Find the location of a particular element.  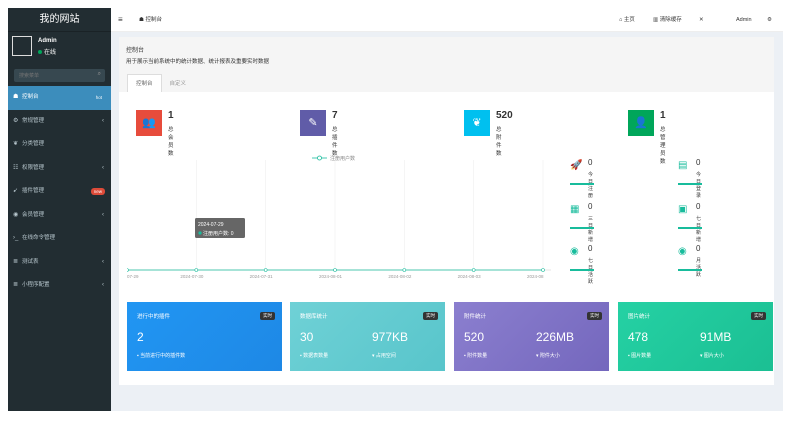

box-title: 数据库统计 is located at coordinates (314, 317).